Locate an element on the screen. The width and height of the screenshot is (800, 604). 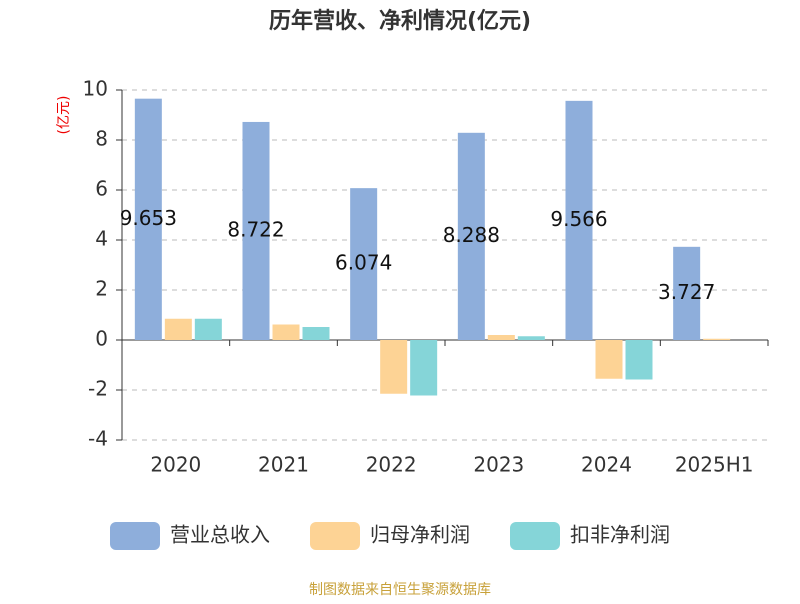
data-label: 9.653 is located at coordinates (148, 218).